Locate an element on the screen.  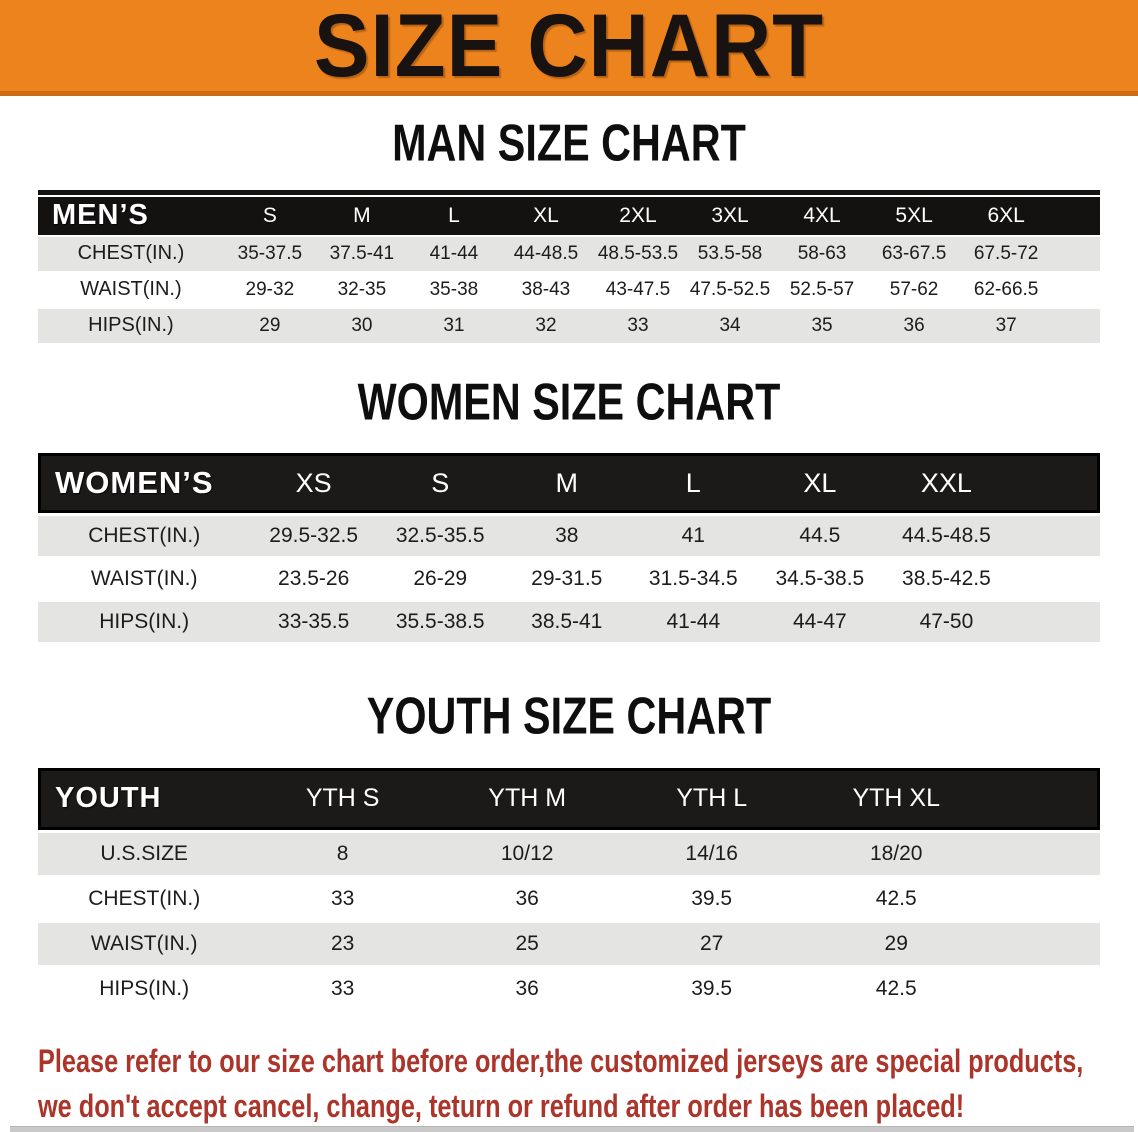
value-cell: 26-29 is located at coordinates (440, 579).